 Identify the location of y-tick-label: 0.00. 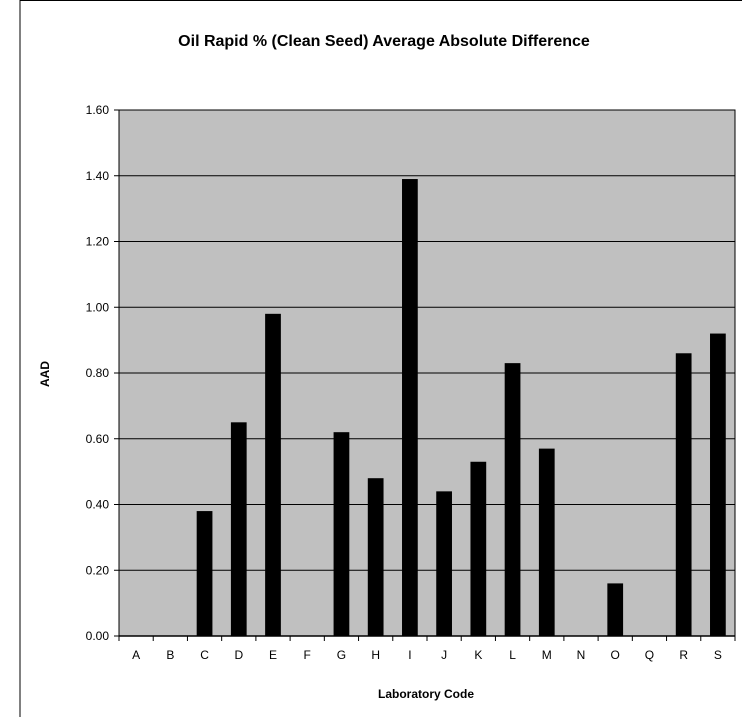
(98, 636).